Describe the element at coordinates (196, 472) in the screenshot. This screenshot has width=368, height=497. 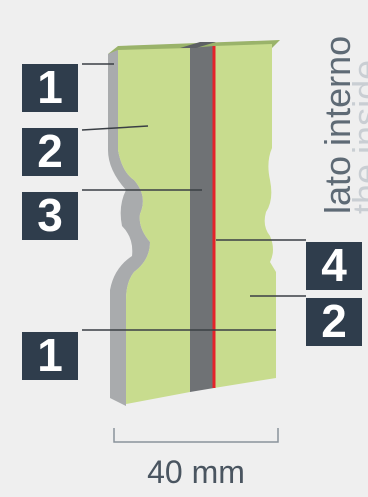
I see `thickness-label: 40 mm` at that location.